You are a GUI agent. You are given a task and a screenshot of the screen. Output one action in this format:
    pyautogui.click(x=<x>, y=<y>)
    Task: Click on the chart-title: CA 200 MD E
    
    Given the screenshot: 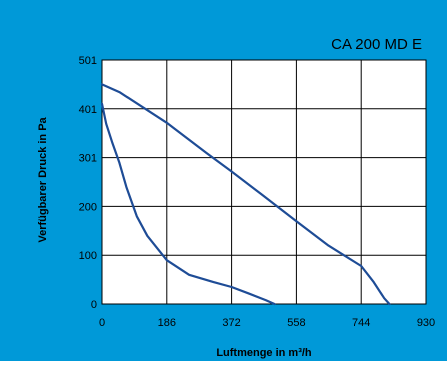 What is the action you would take?
    pyautogui.click(x=376, y=44)
    